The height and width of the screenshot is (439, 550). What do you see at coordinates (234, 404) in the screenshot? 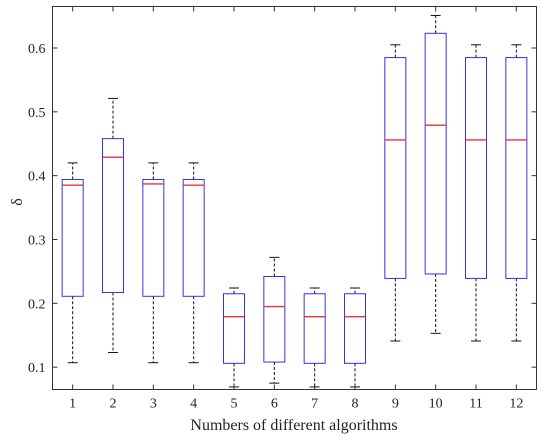
I see `x-tick-label: 5` at bounding box center [234, 404].